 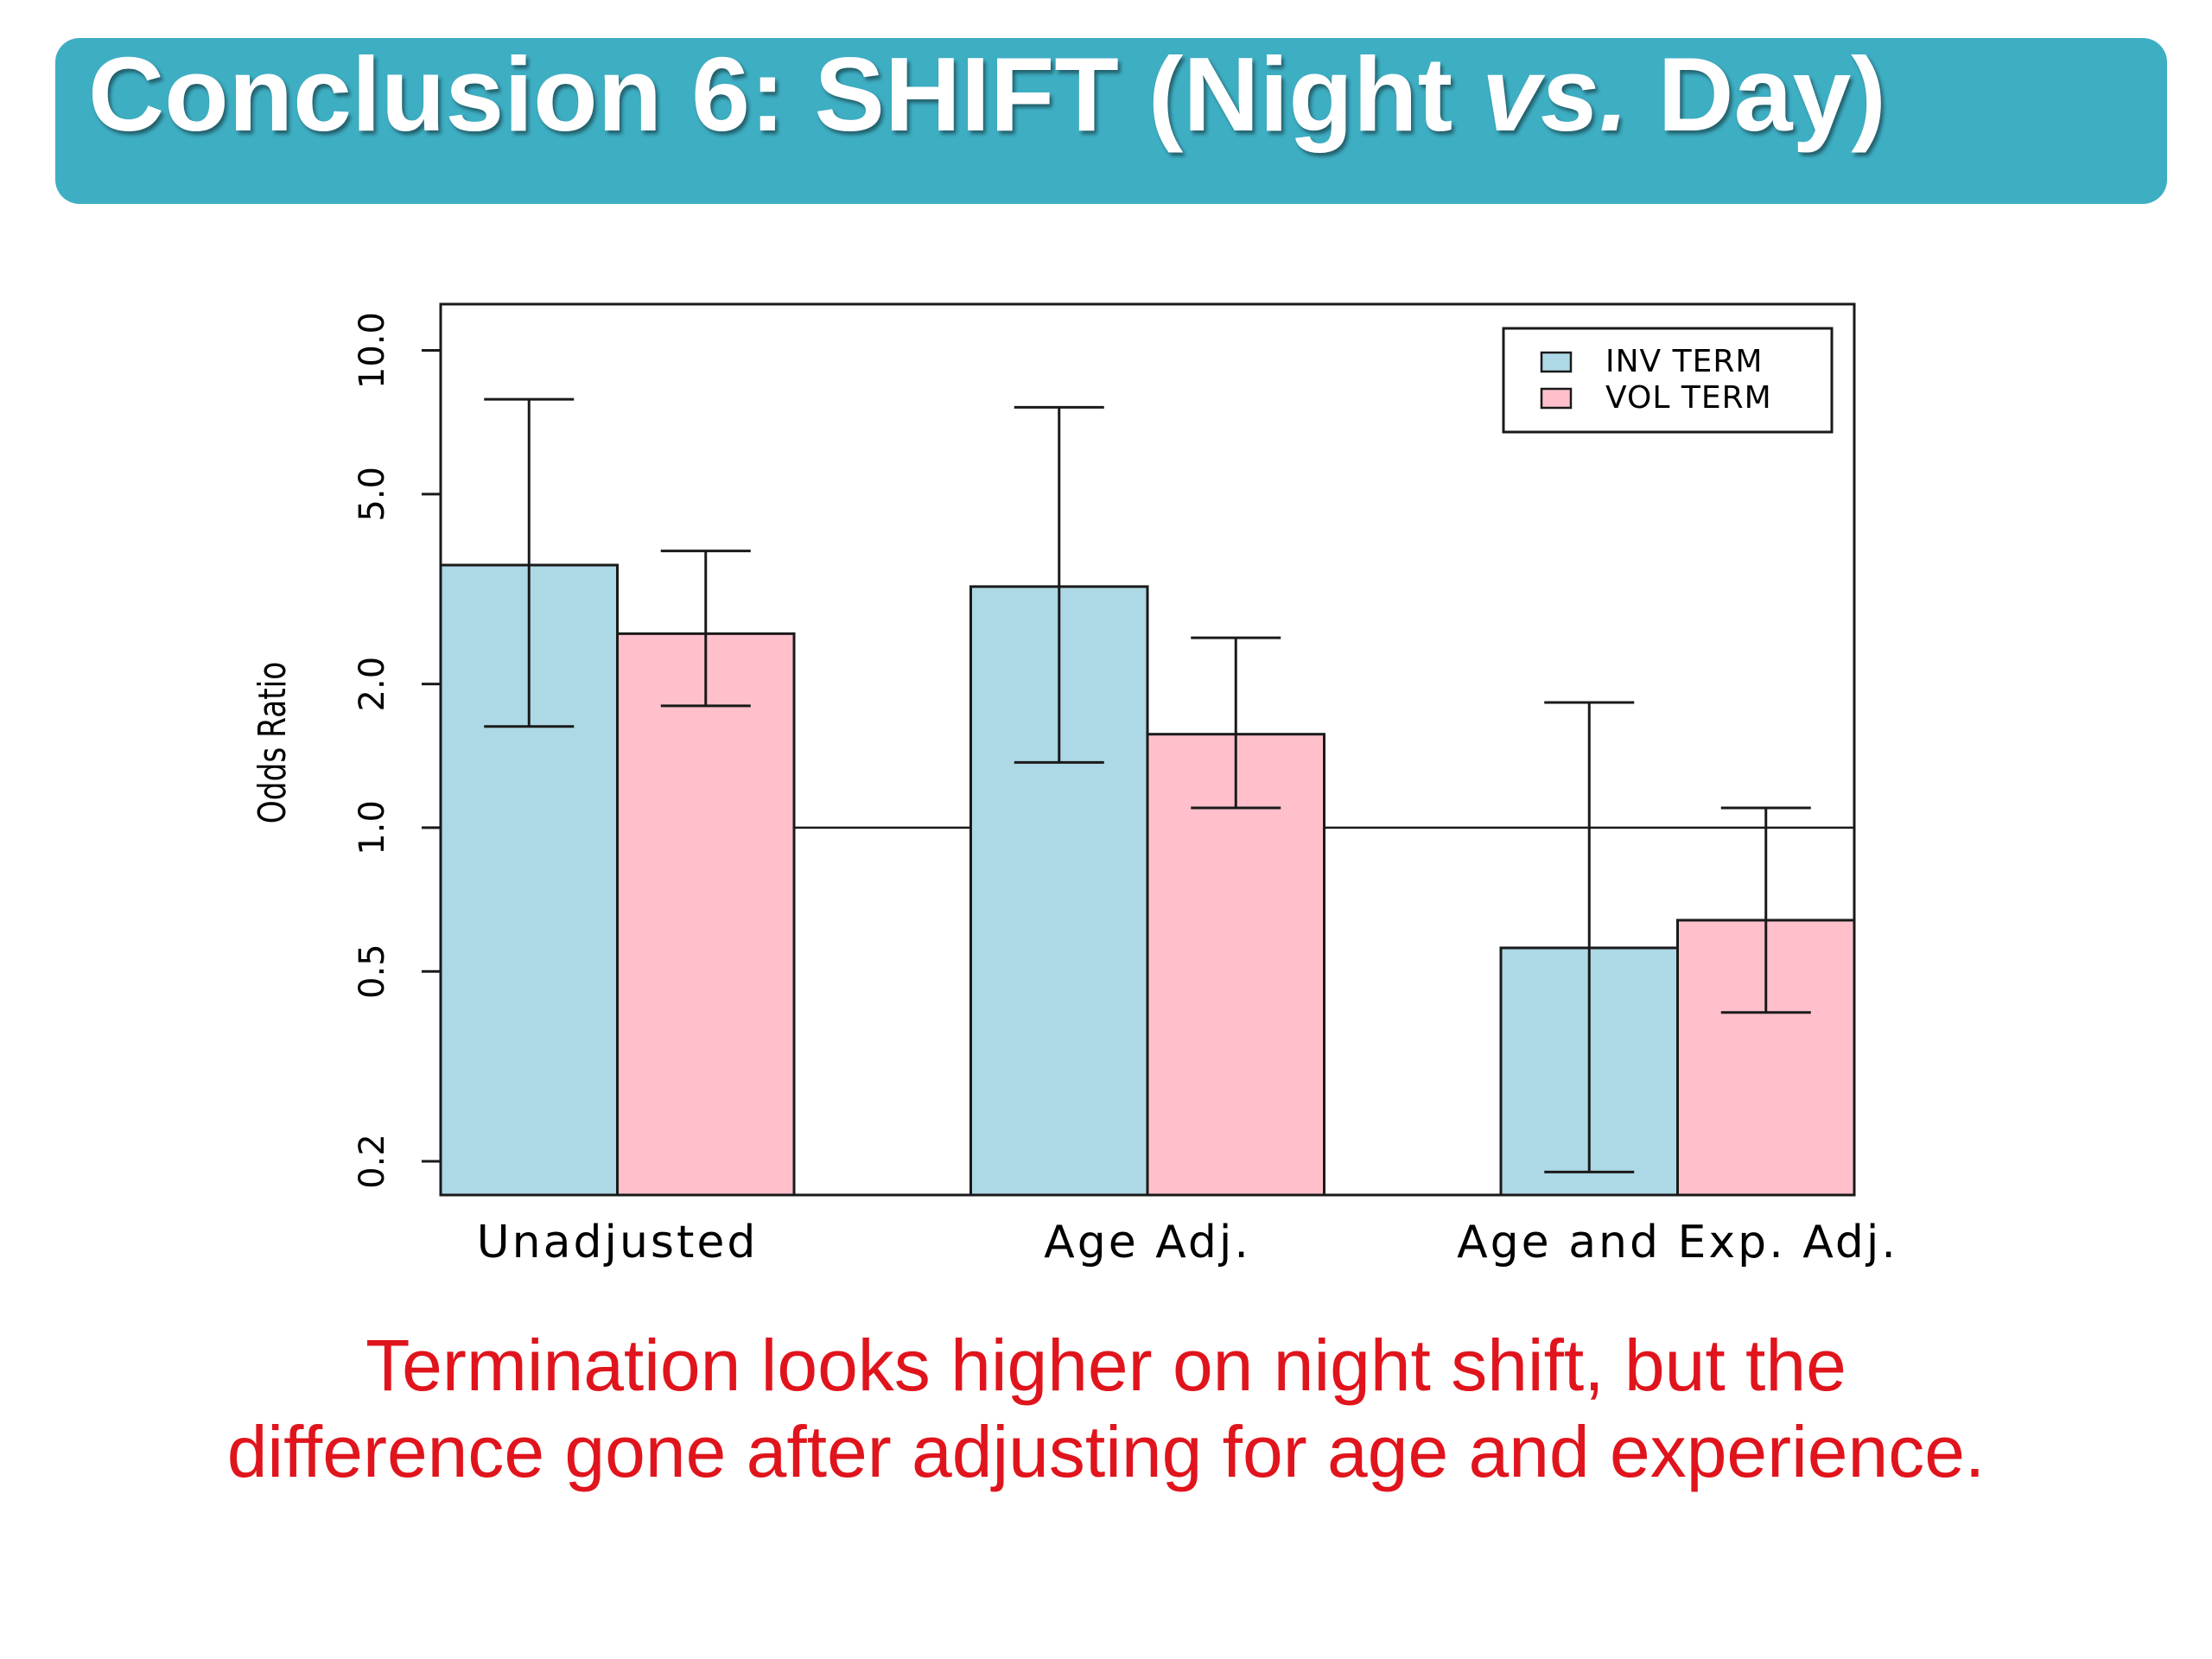 I want to click on category-label-2: Age and Exp. Adj., so click(x=1677, y=1242).